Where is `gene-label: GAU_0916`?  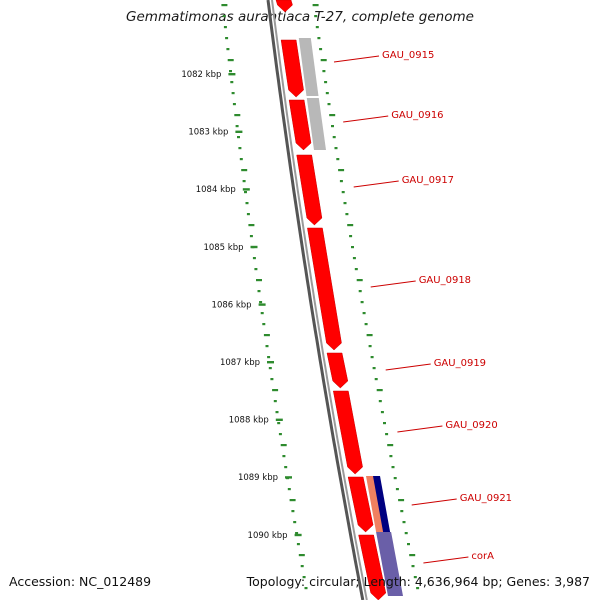
gene-label: GAU_0916 is located at coordinates (417, 115).